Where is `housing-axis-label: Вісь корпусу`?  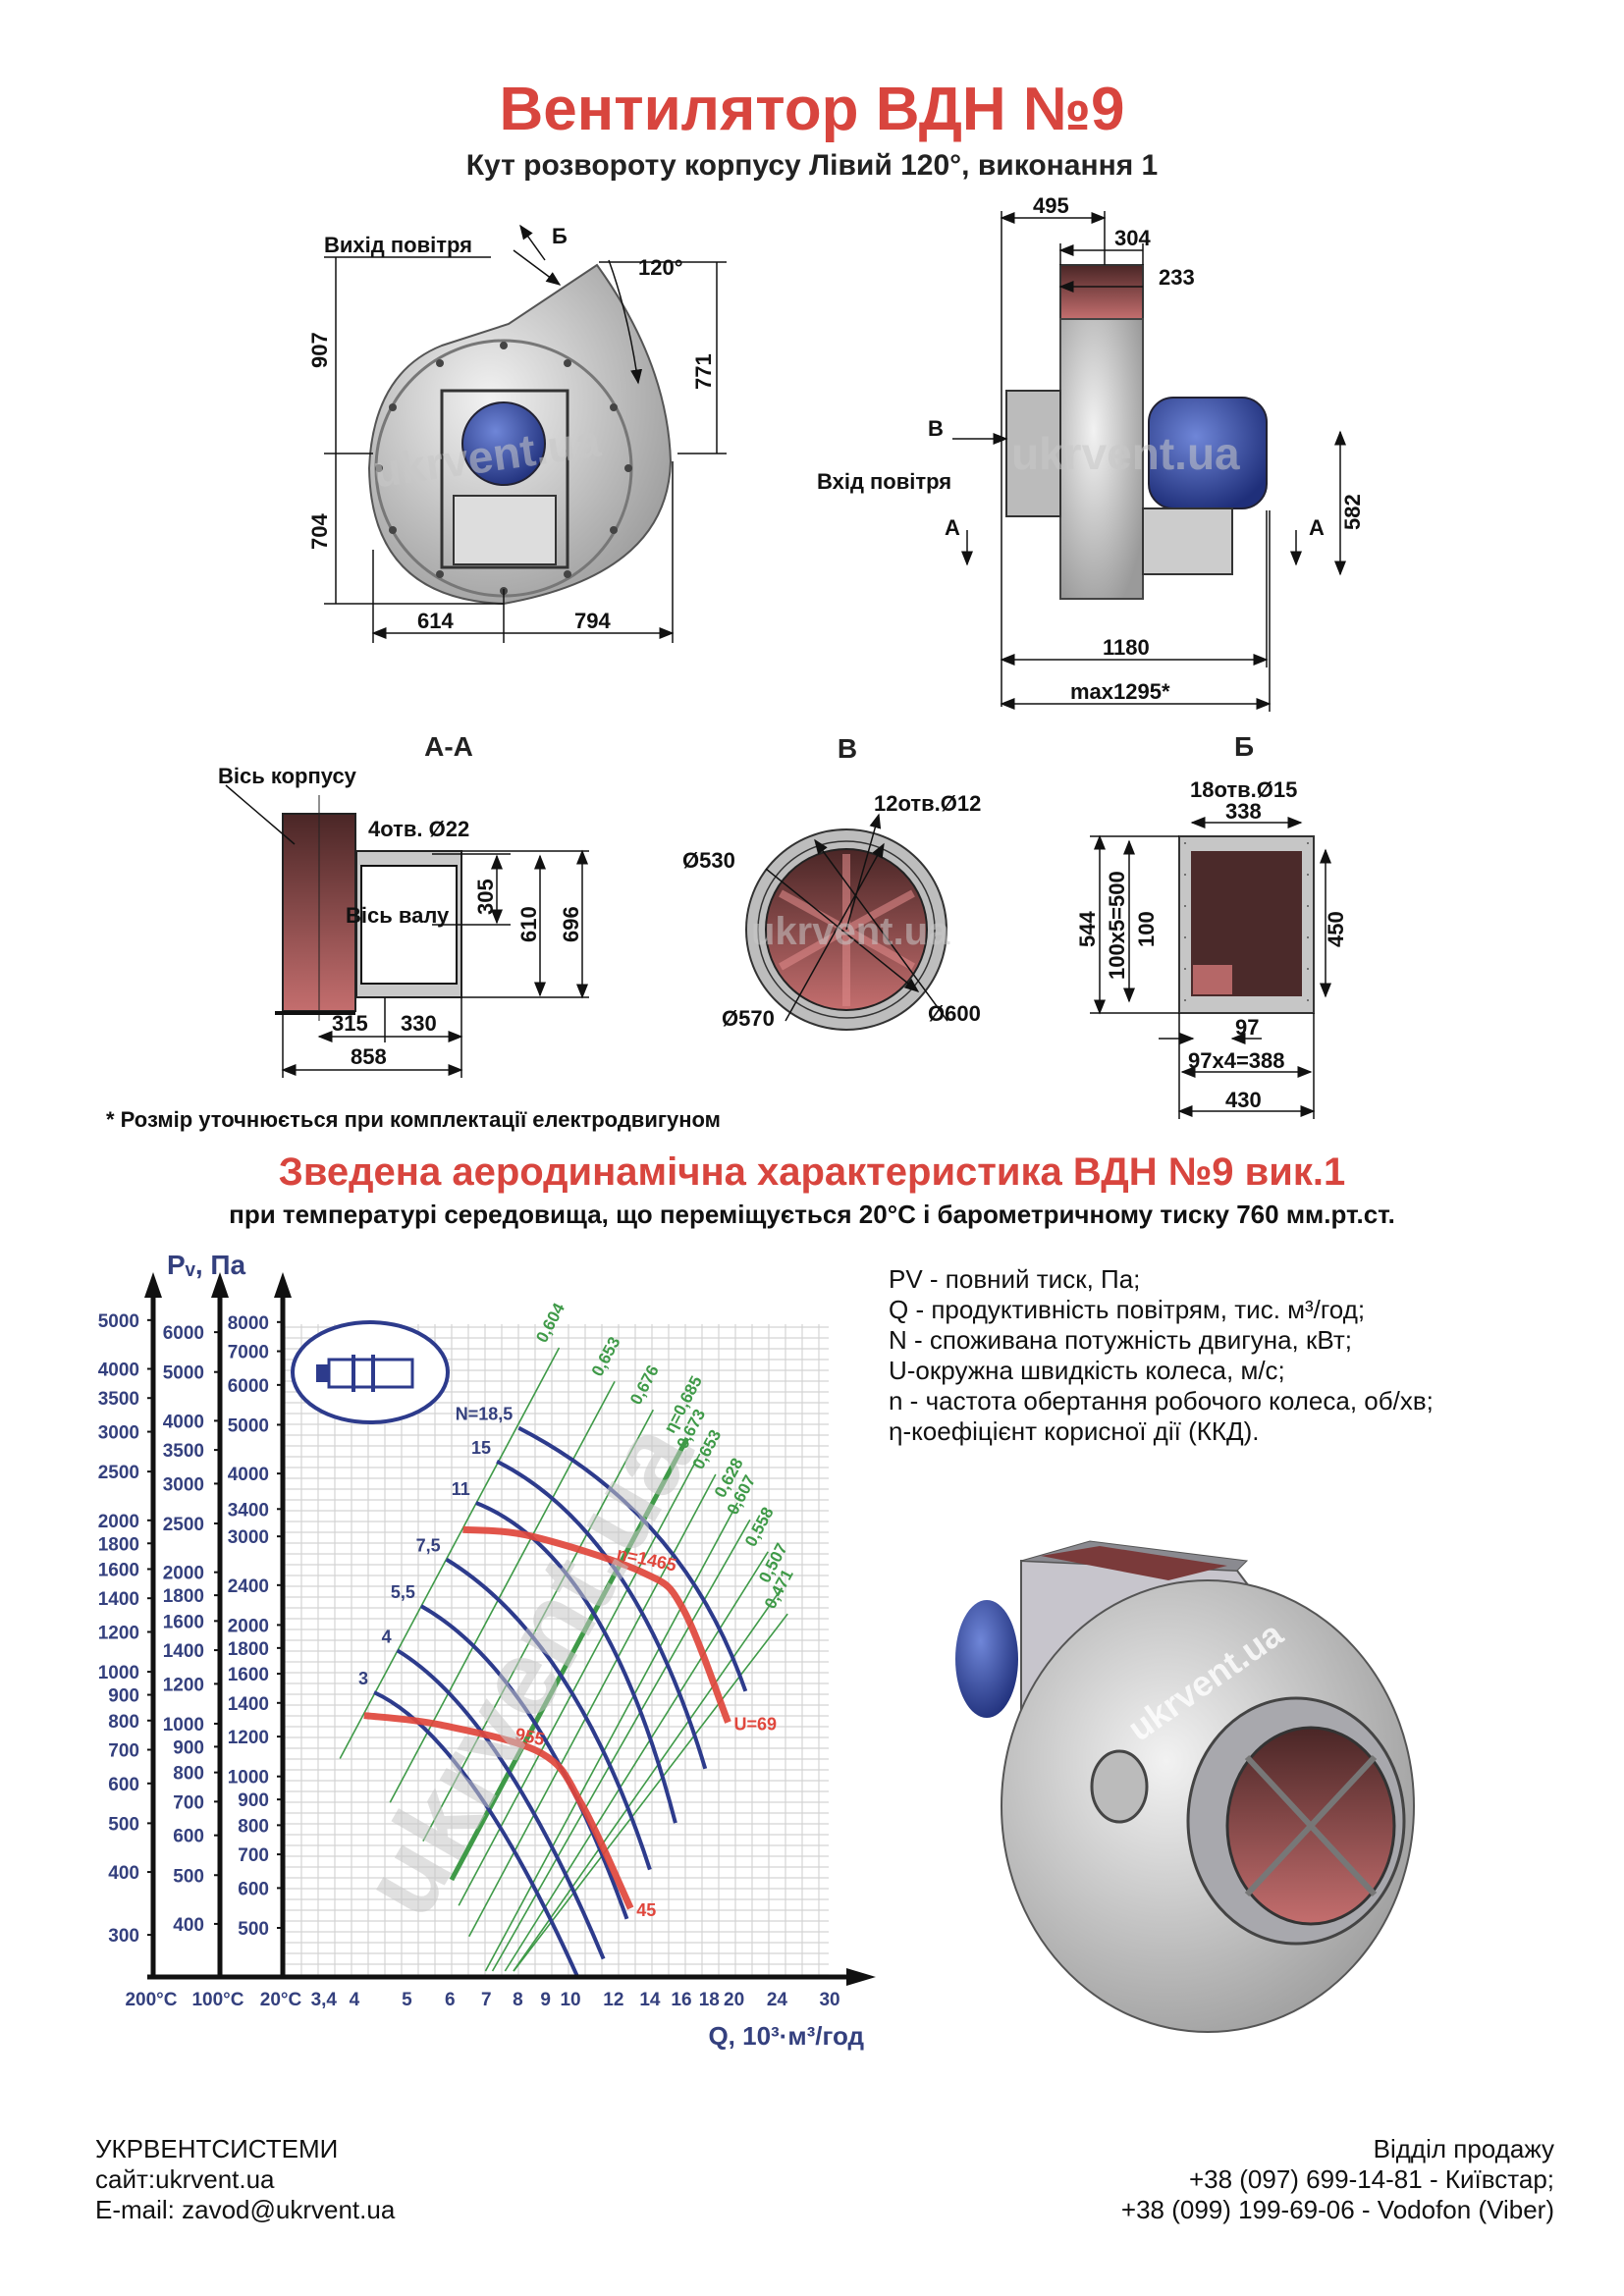 housing-axis-label: Вісь корпусу is located at coordinates (287, 776).